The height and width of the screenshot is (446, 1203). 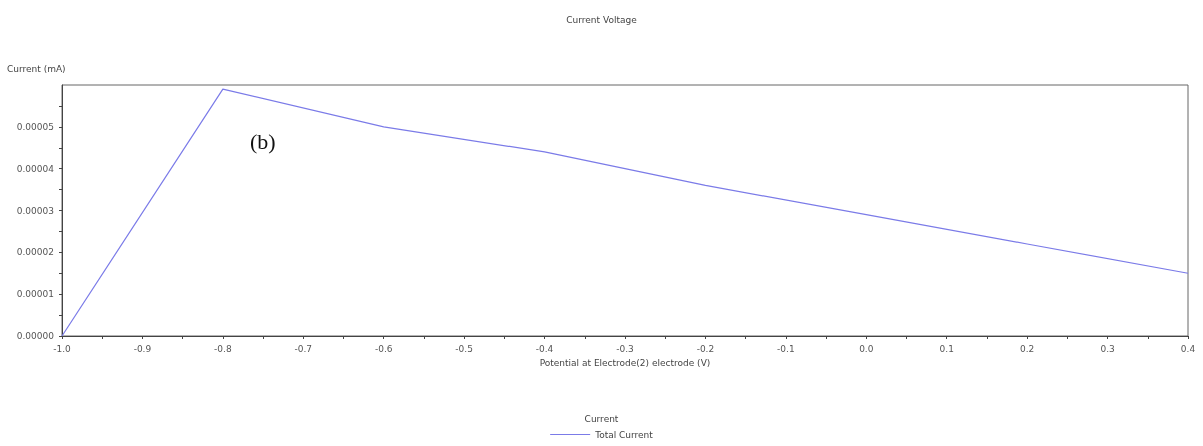 What do you see at coordinates (464, 348) in the screenshot?
I see `x-tick-label: -0.5` at bounding box center [464, 348].